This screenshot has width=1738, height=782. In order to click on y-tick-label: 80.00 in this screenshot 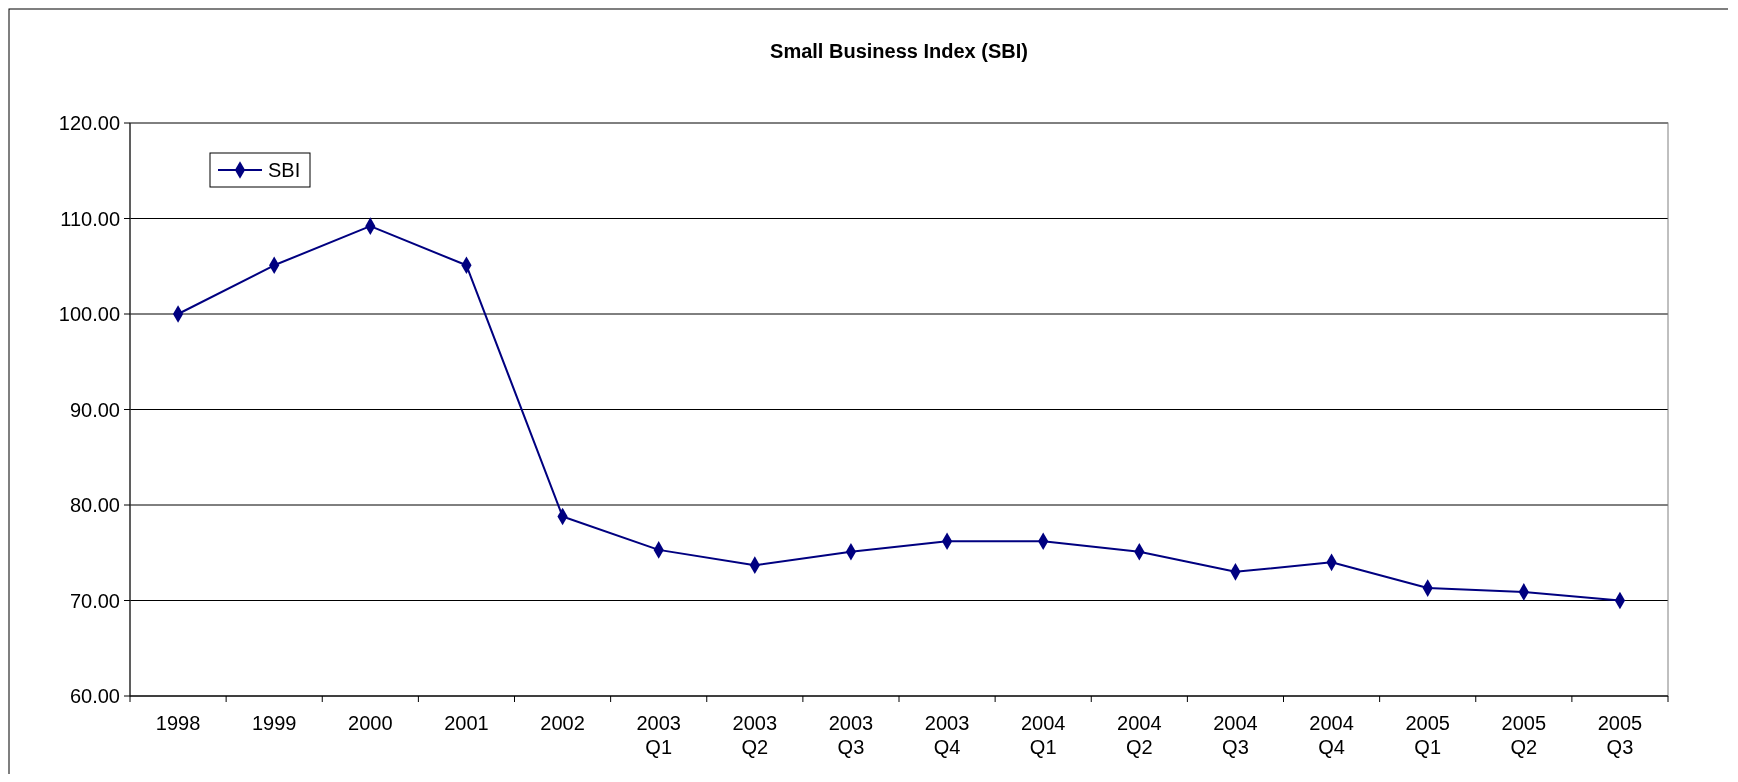, I will do `click(94, 505)`.